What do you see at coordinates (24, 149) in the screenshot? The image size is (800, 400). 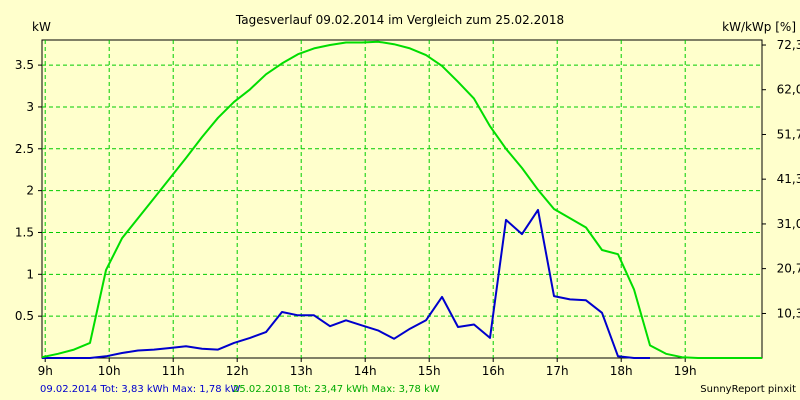 I see `y-tick-label: 2.5` at bounding box center [24, 149].